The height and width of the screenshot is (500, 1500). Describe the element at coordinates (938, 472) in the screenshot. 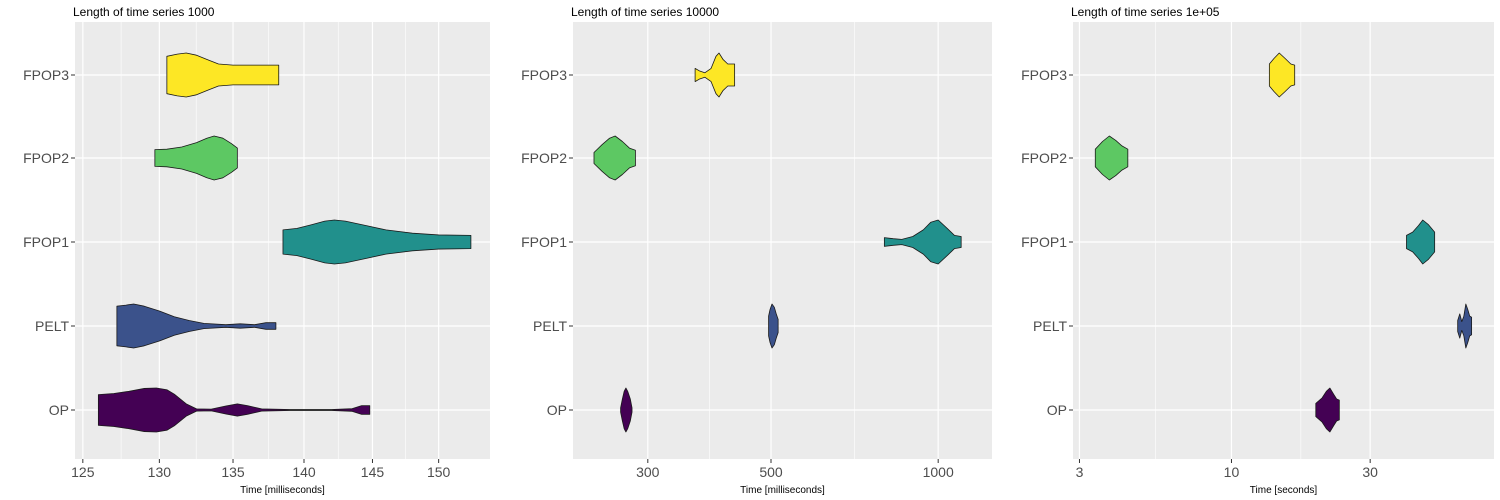

I see `x-tick-label: 1000` at that location.